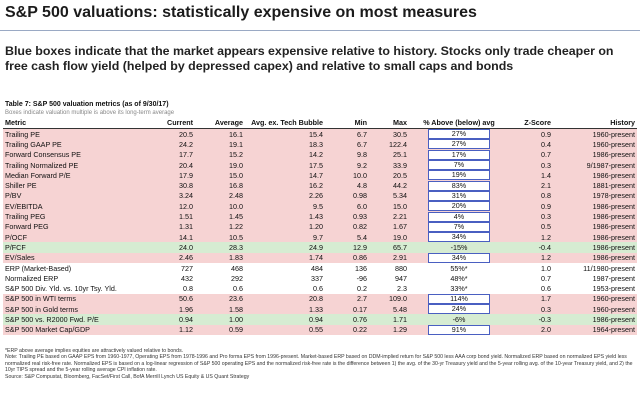  Describe the element at coordinates (236, 217) in the screenshot. I see `table-cell: 1.45` at that location.